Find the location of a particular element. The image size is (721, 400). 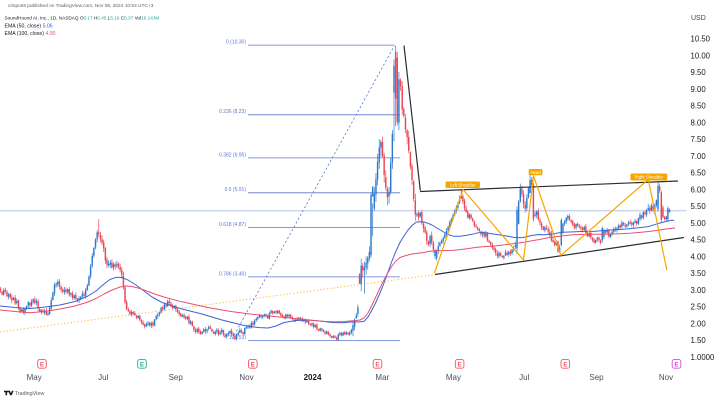

svg-text: 1 (1.53) is located at coordinates (238, 338).